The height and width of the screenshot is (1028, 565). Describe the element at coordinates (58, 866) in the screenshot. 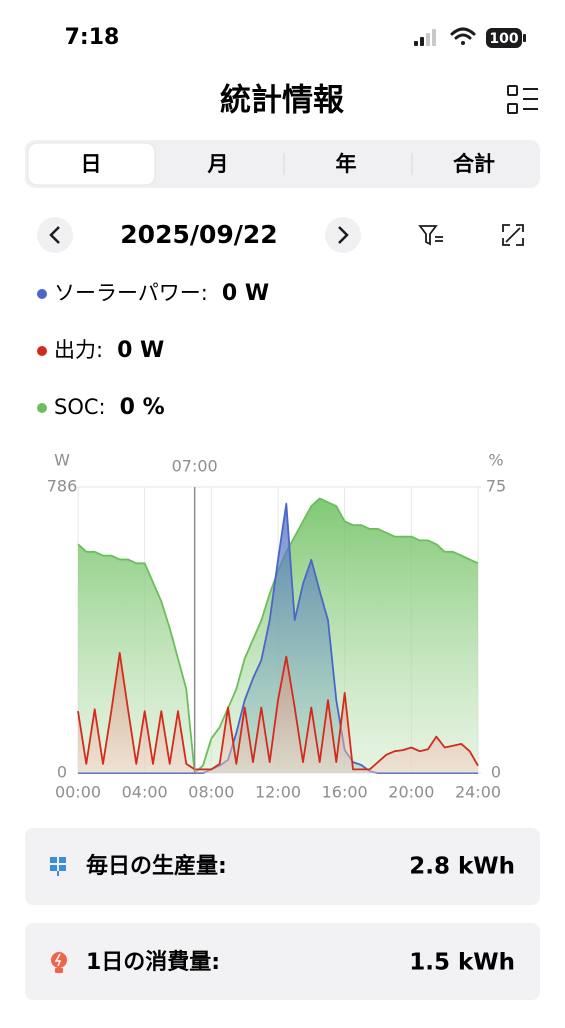

I see `solar-panel-icon` at that location.